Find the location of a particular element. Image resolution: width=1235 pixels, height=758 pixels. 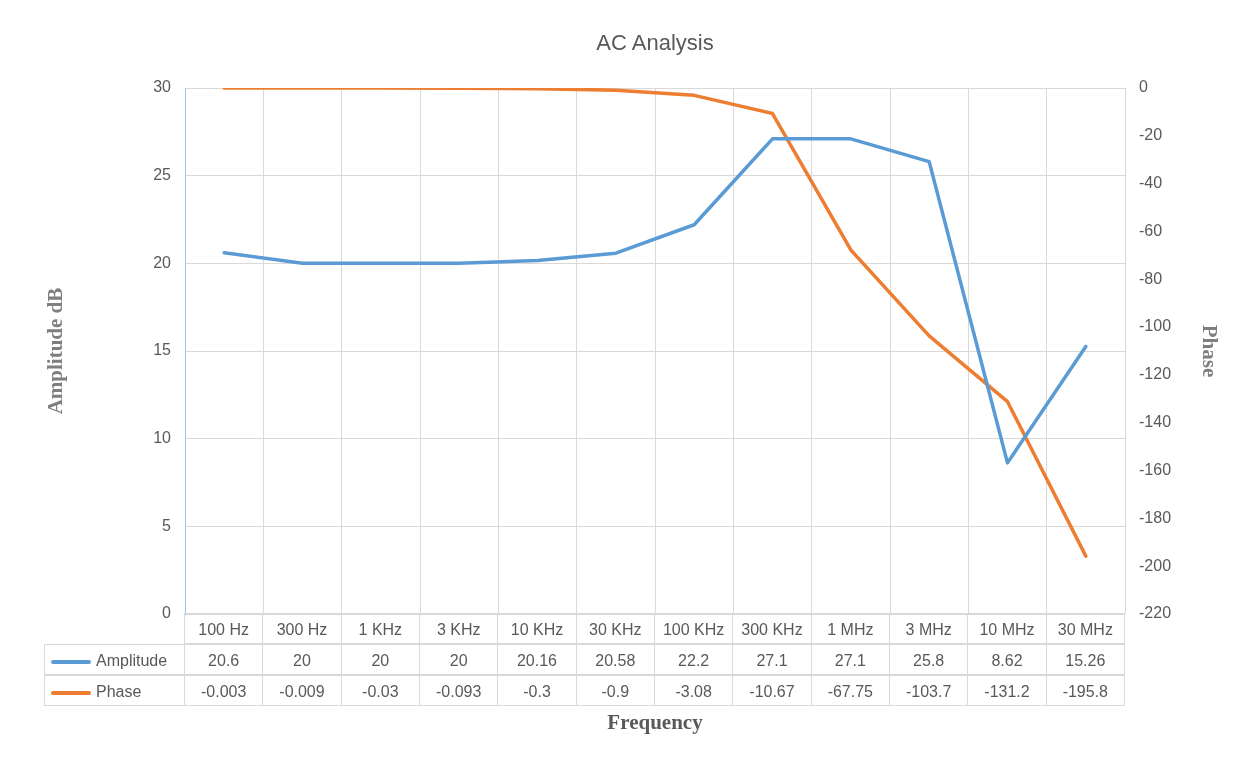

y2-tick-label: -220 is located at coordinates (1155, 613).